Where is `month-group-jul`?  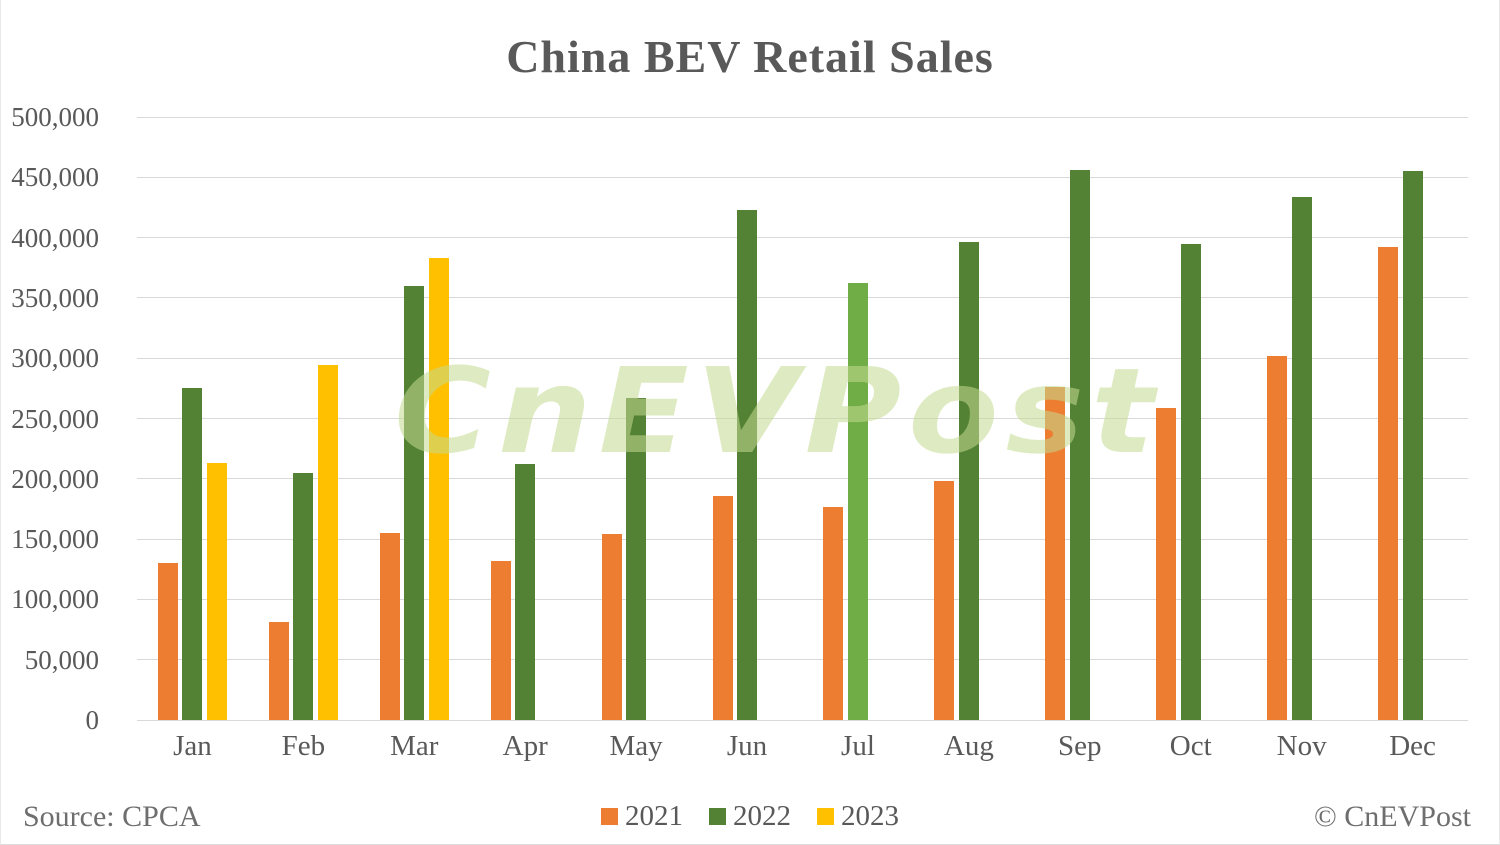 month-group-jul is located at coordinates (858, 418).